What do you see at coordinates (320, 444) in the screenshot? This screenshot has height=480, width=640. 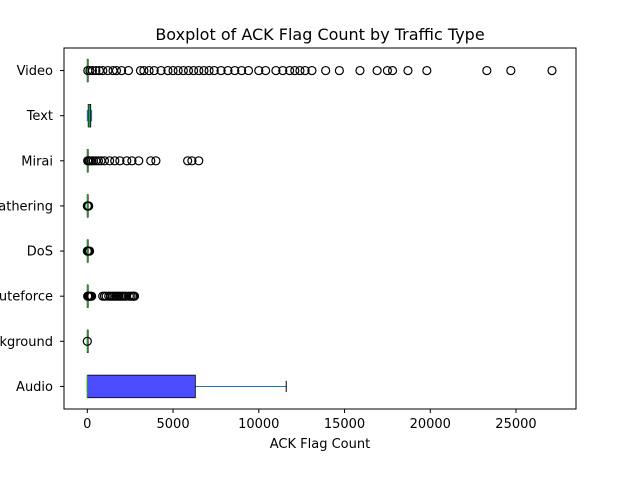 I see `x-axis-label: ACK Flag Count` at bounding box center [320, 444].